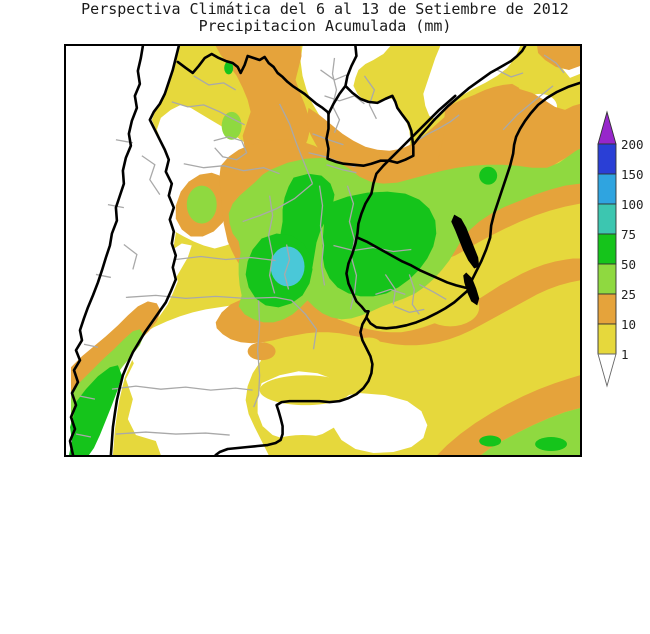  Describe the element at coordinates (632, 144) in the screenshot. I see `legend-label-200: 200` at that location.